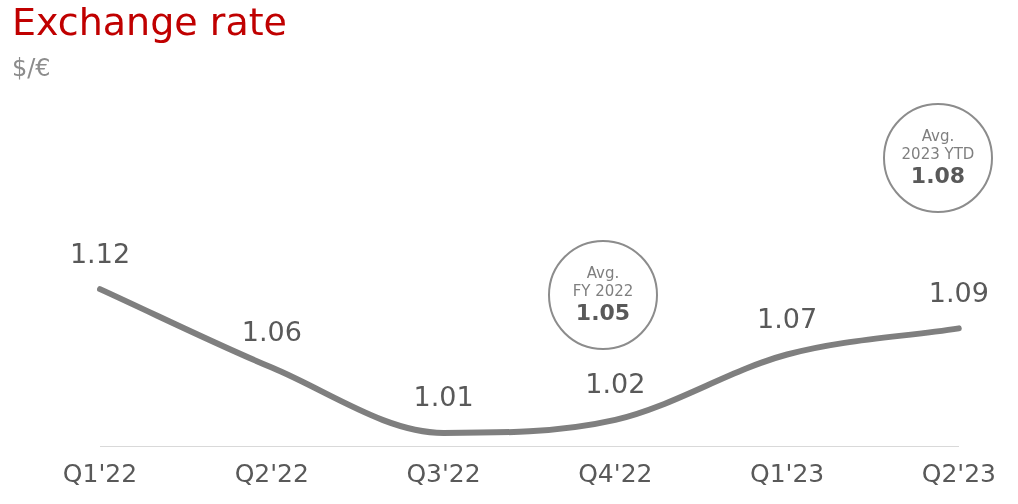 Image resolution: width=1018 pixels, height=504 pixels. What do you see at coordinates (938, 158) in the screenshot?
I see `circle-outline: Avg. 2023 YTD 1.08` at bounding box center [938, 158].